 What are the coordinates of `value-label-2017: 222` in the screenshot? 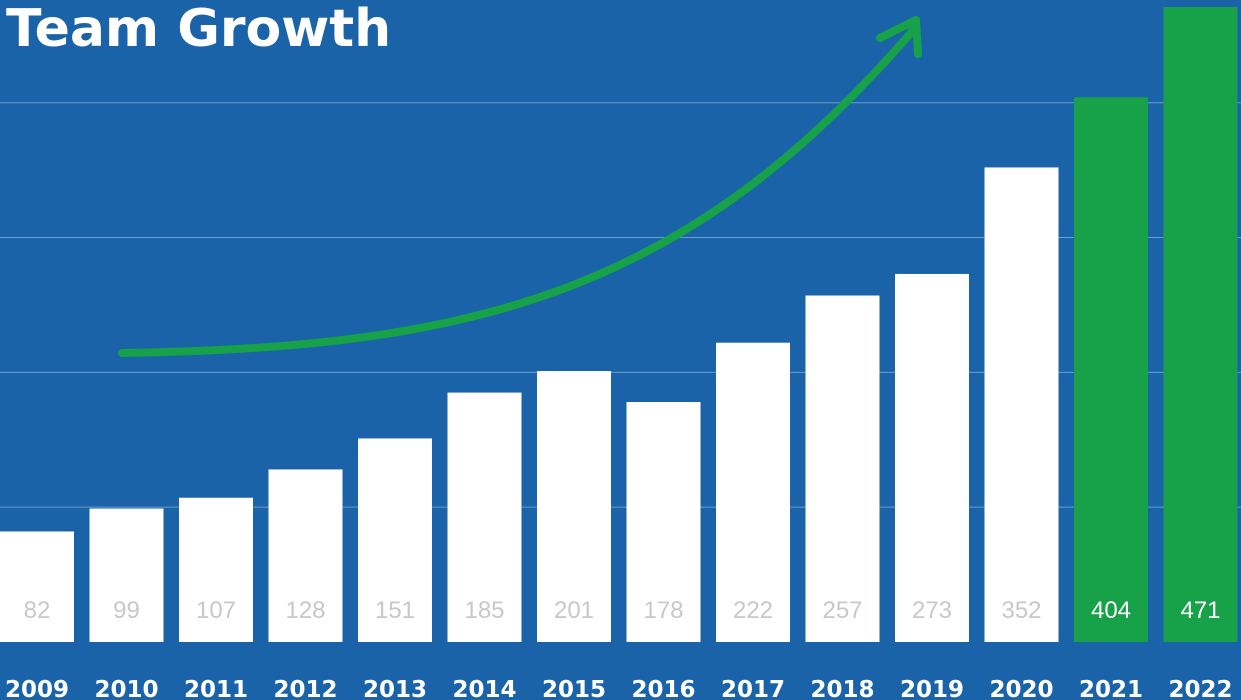 It's located at (753, 610).